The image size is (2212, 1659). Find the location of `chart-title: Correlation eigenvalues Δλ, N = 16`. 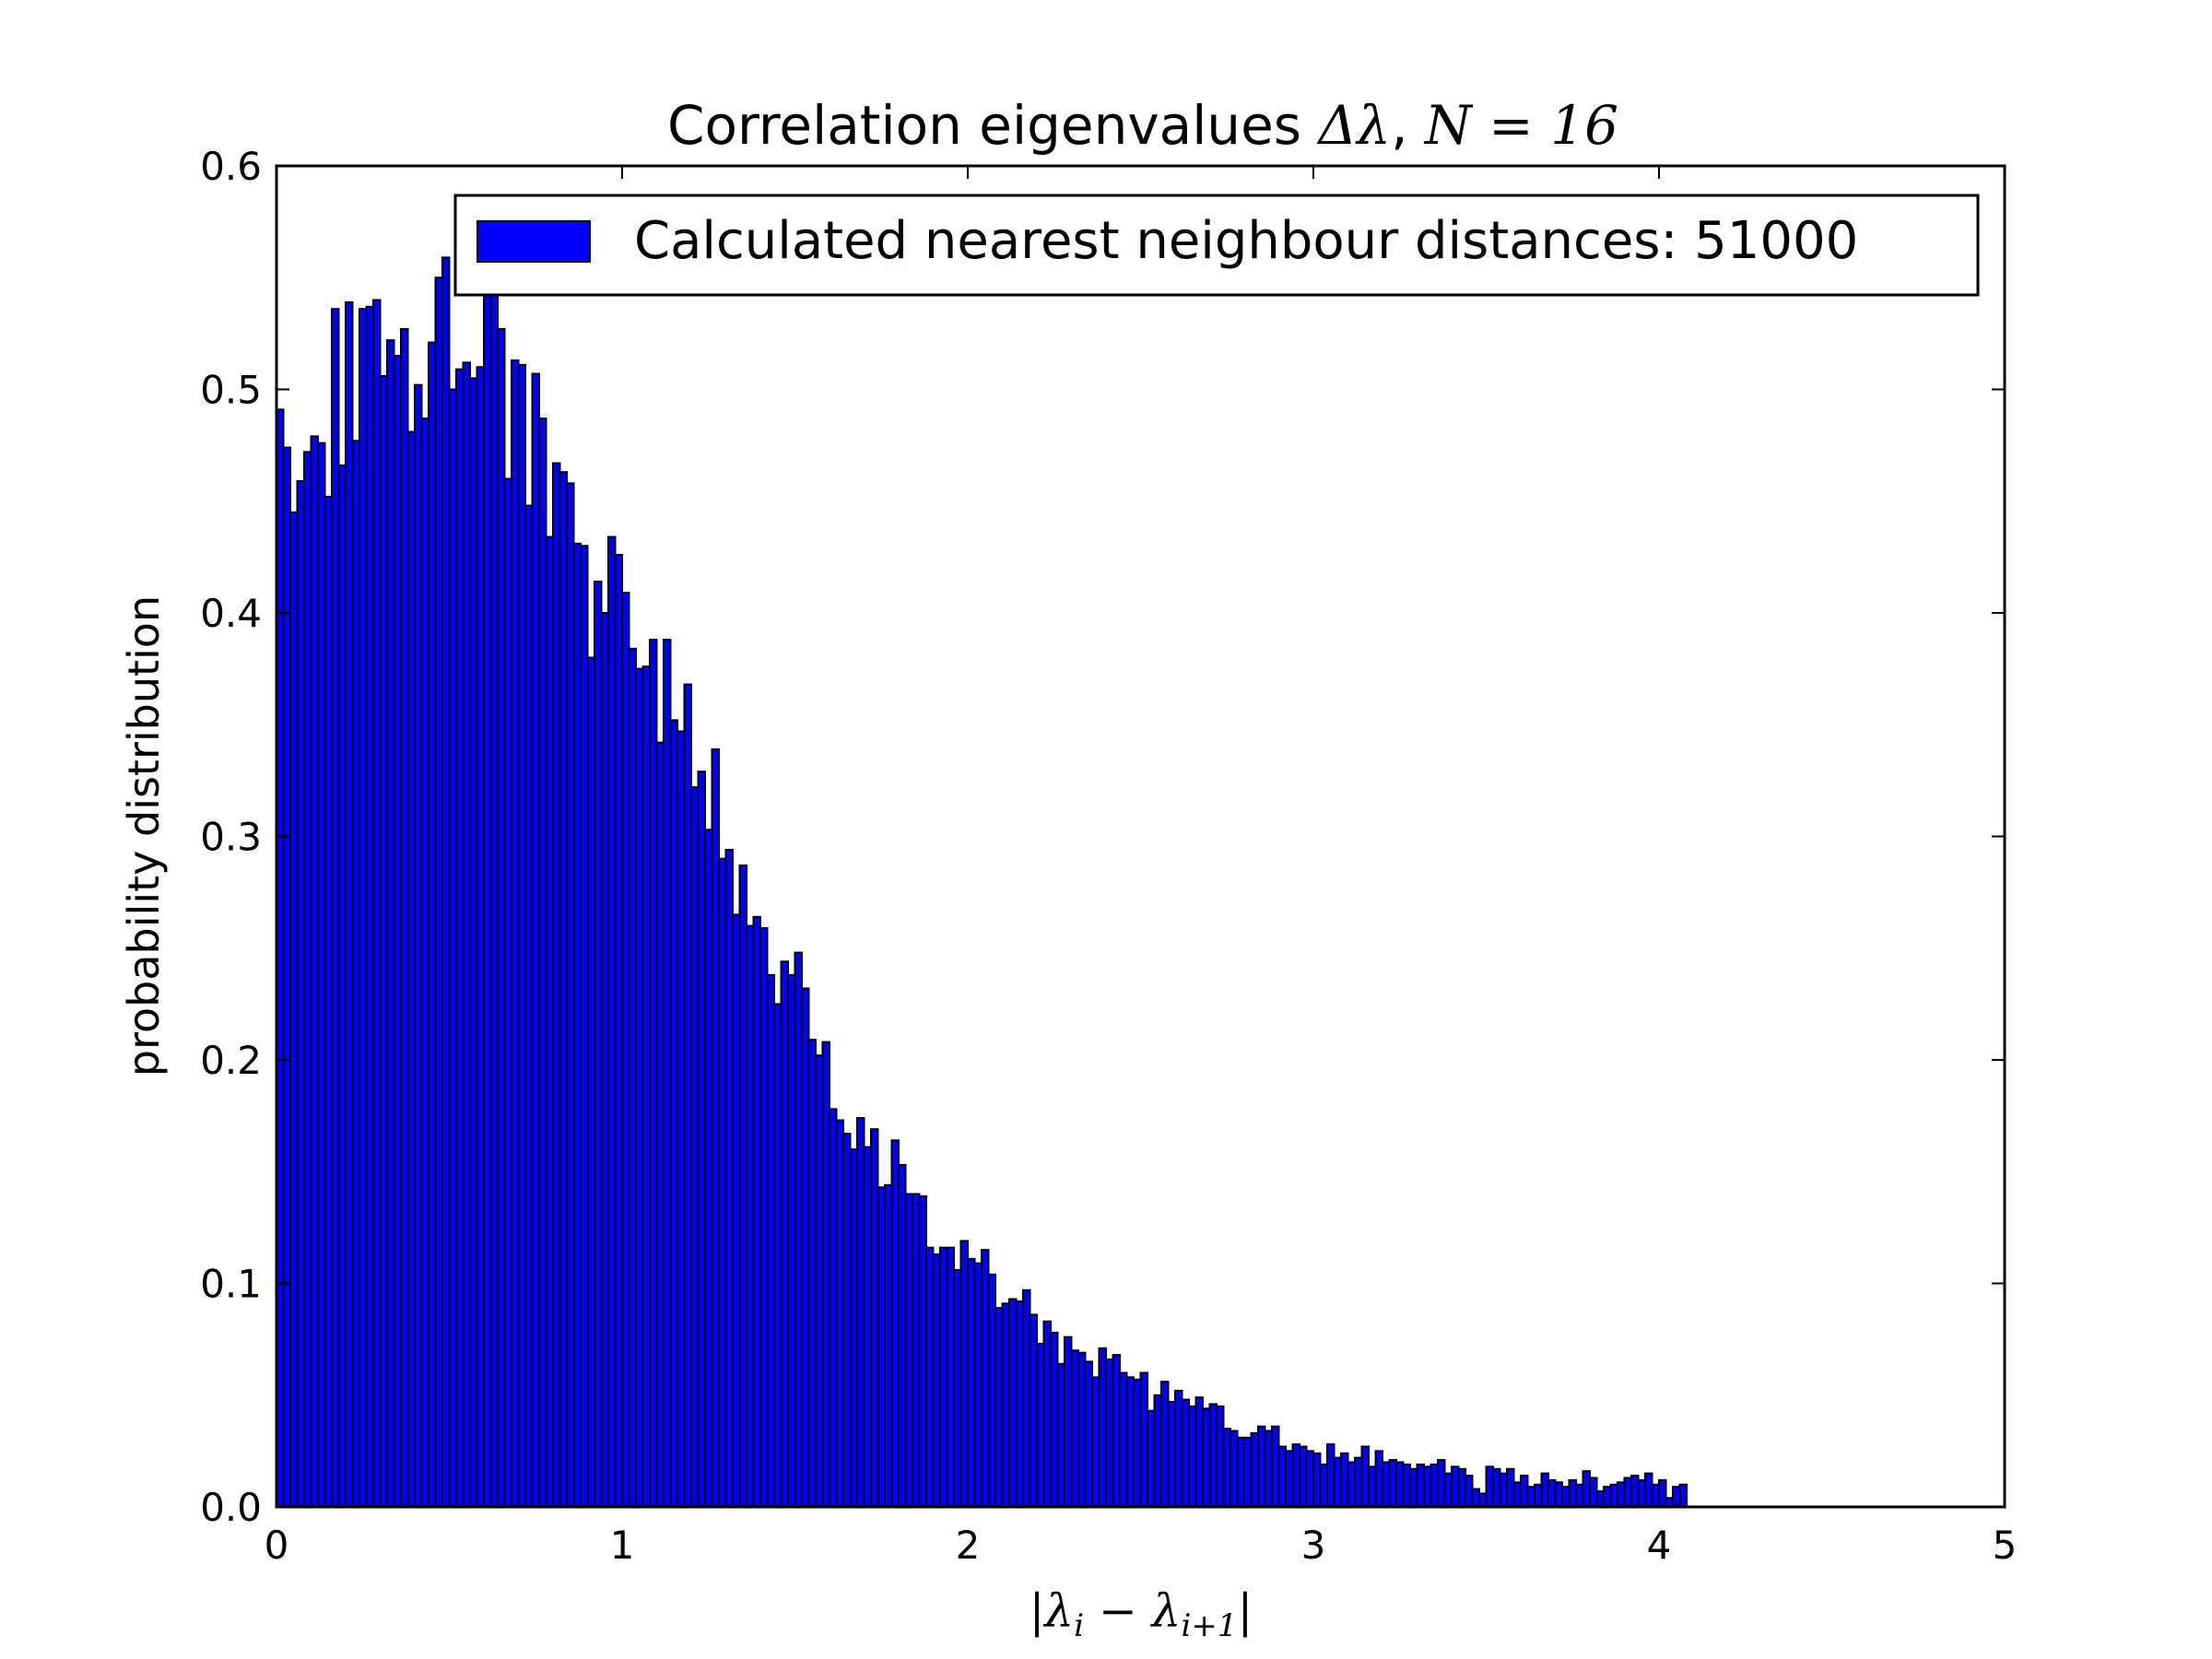

chart-title: Correlation eigenvalues Δλ, N = 16 is located at coordinates (1142, 125).